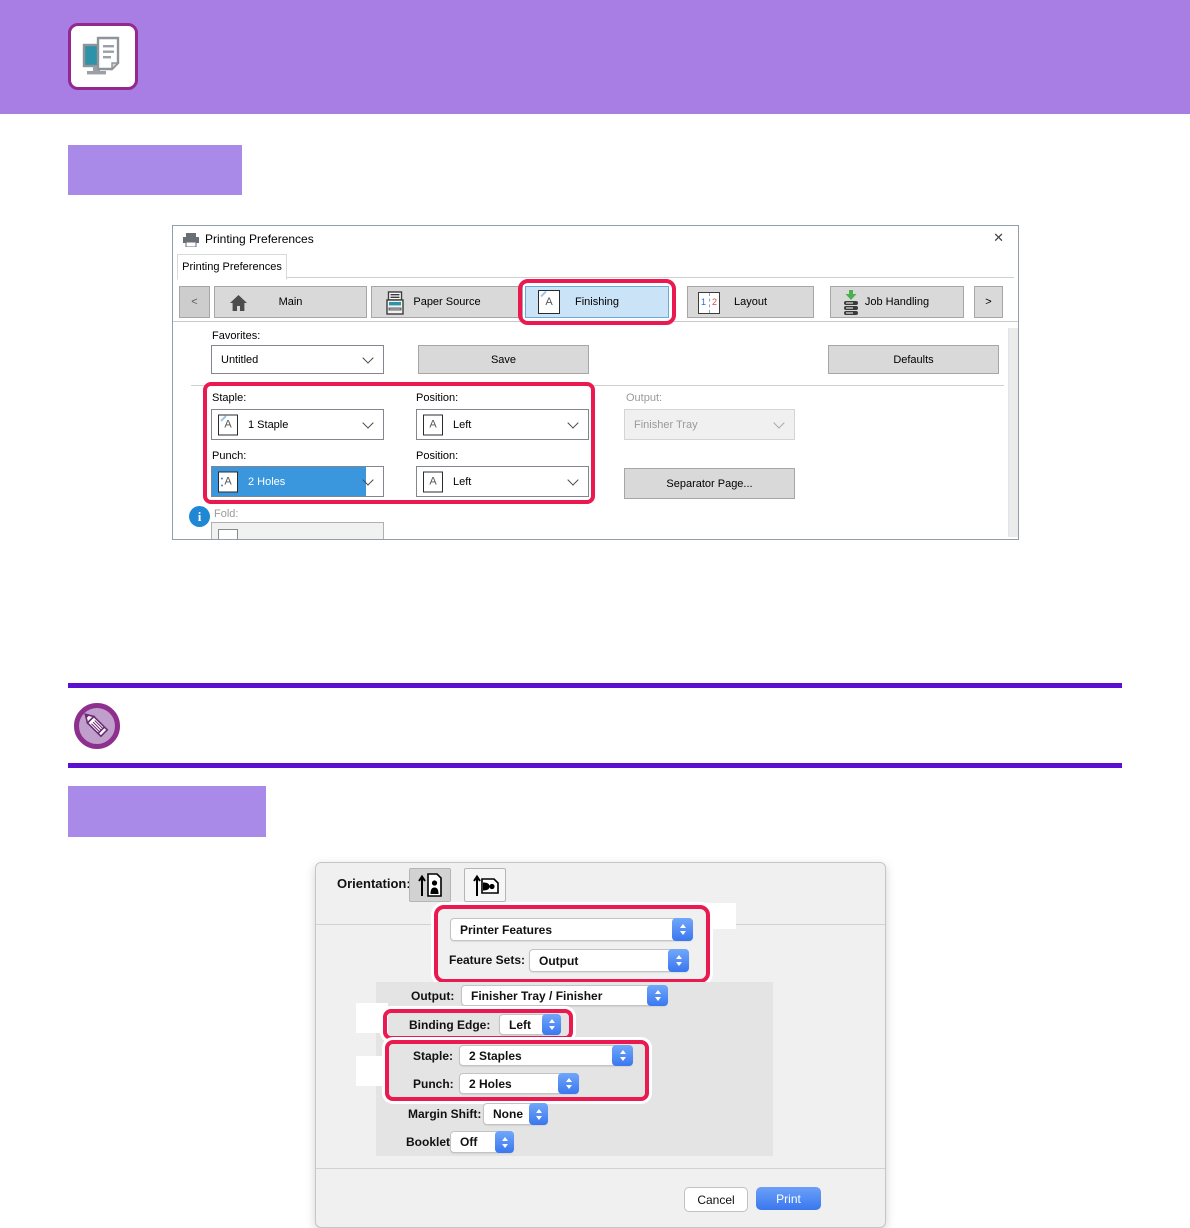  I want to click on orientation-label: Orientation:, so click(374, 883).